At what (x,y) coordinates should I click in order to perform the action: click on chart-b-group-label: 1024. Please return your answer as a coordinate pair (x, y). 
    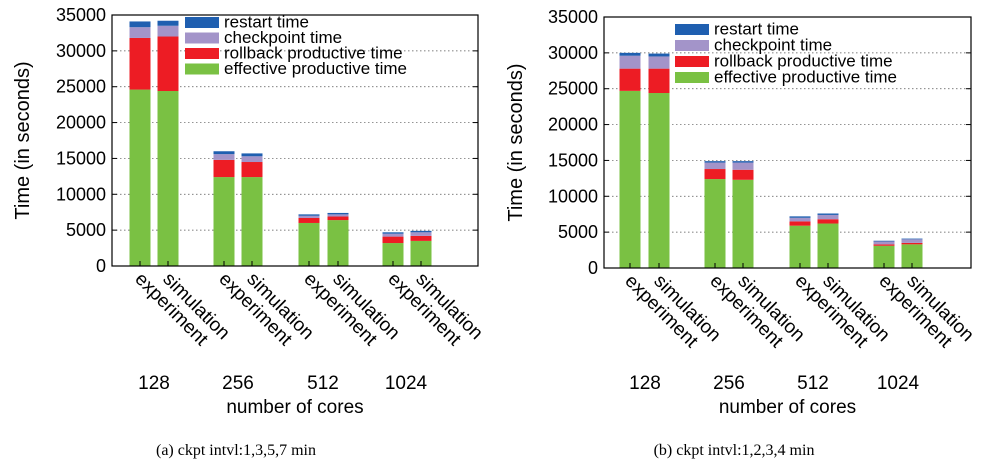
    Looking at the image, I should click on (898, 383).